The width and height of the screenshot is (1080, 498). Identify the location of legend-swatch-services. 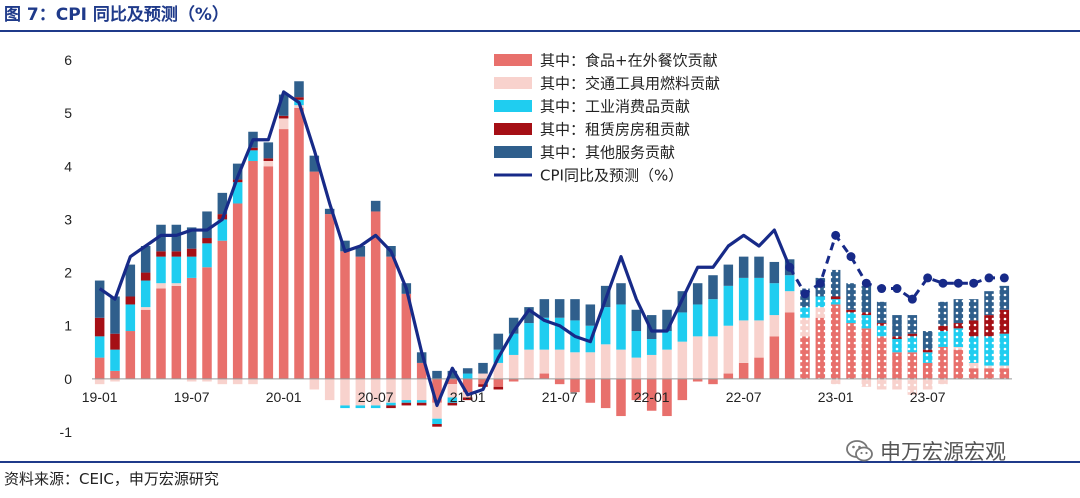
(513, 152).